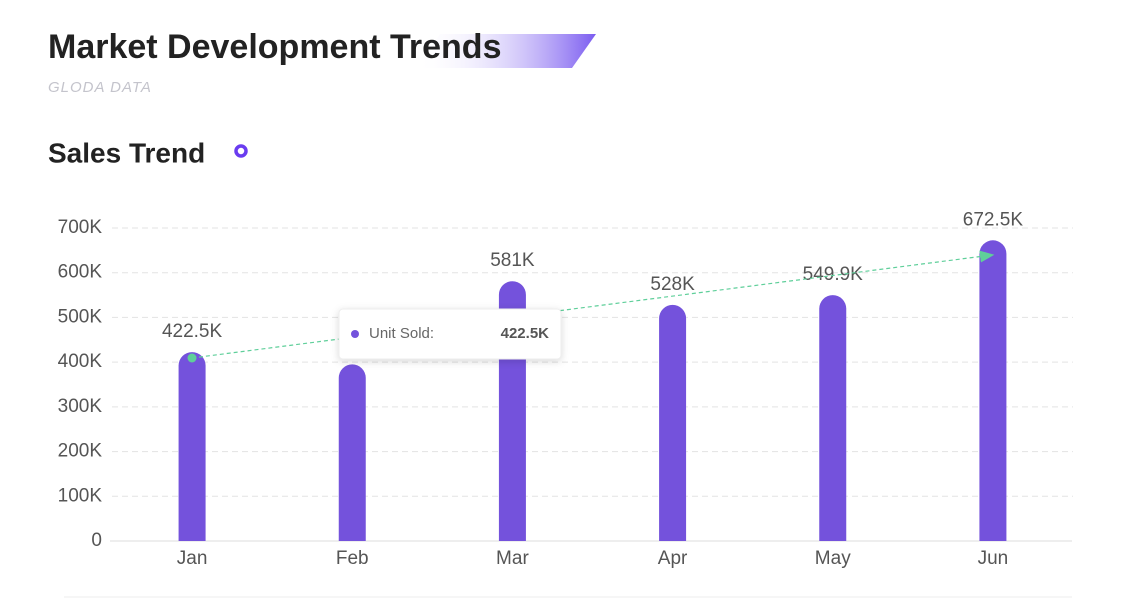 The height and width of the screenshot is (603, 1128). What do you see at coordinates (96, 540) in the screenshot?
I see `y-tick-label: 0` at bounding box center [96, 540].